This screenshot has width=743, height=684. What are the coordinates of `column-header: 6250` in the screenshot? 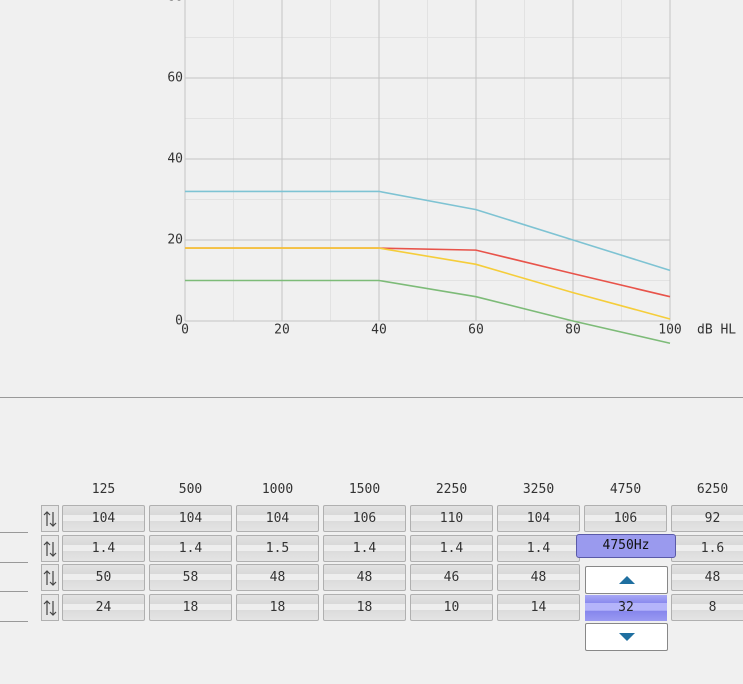 It's located at (712, 489).